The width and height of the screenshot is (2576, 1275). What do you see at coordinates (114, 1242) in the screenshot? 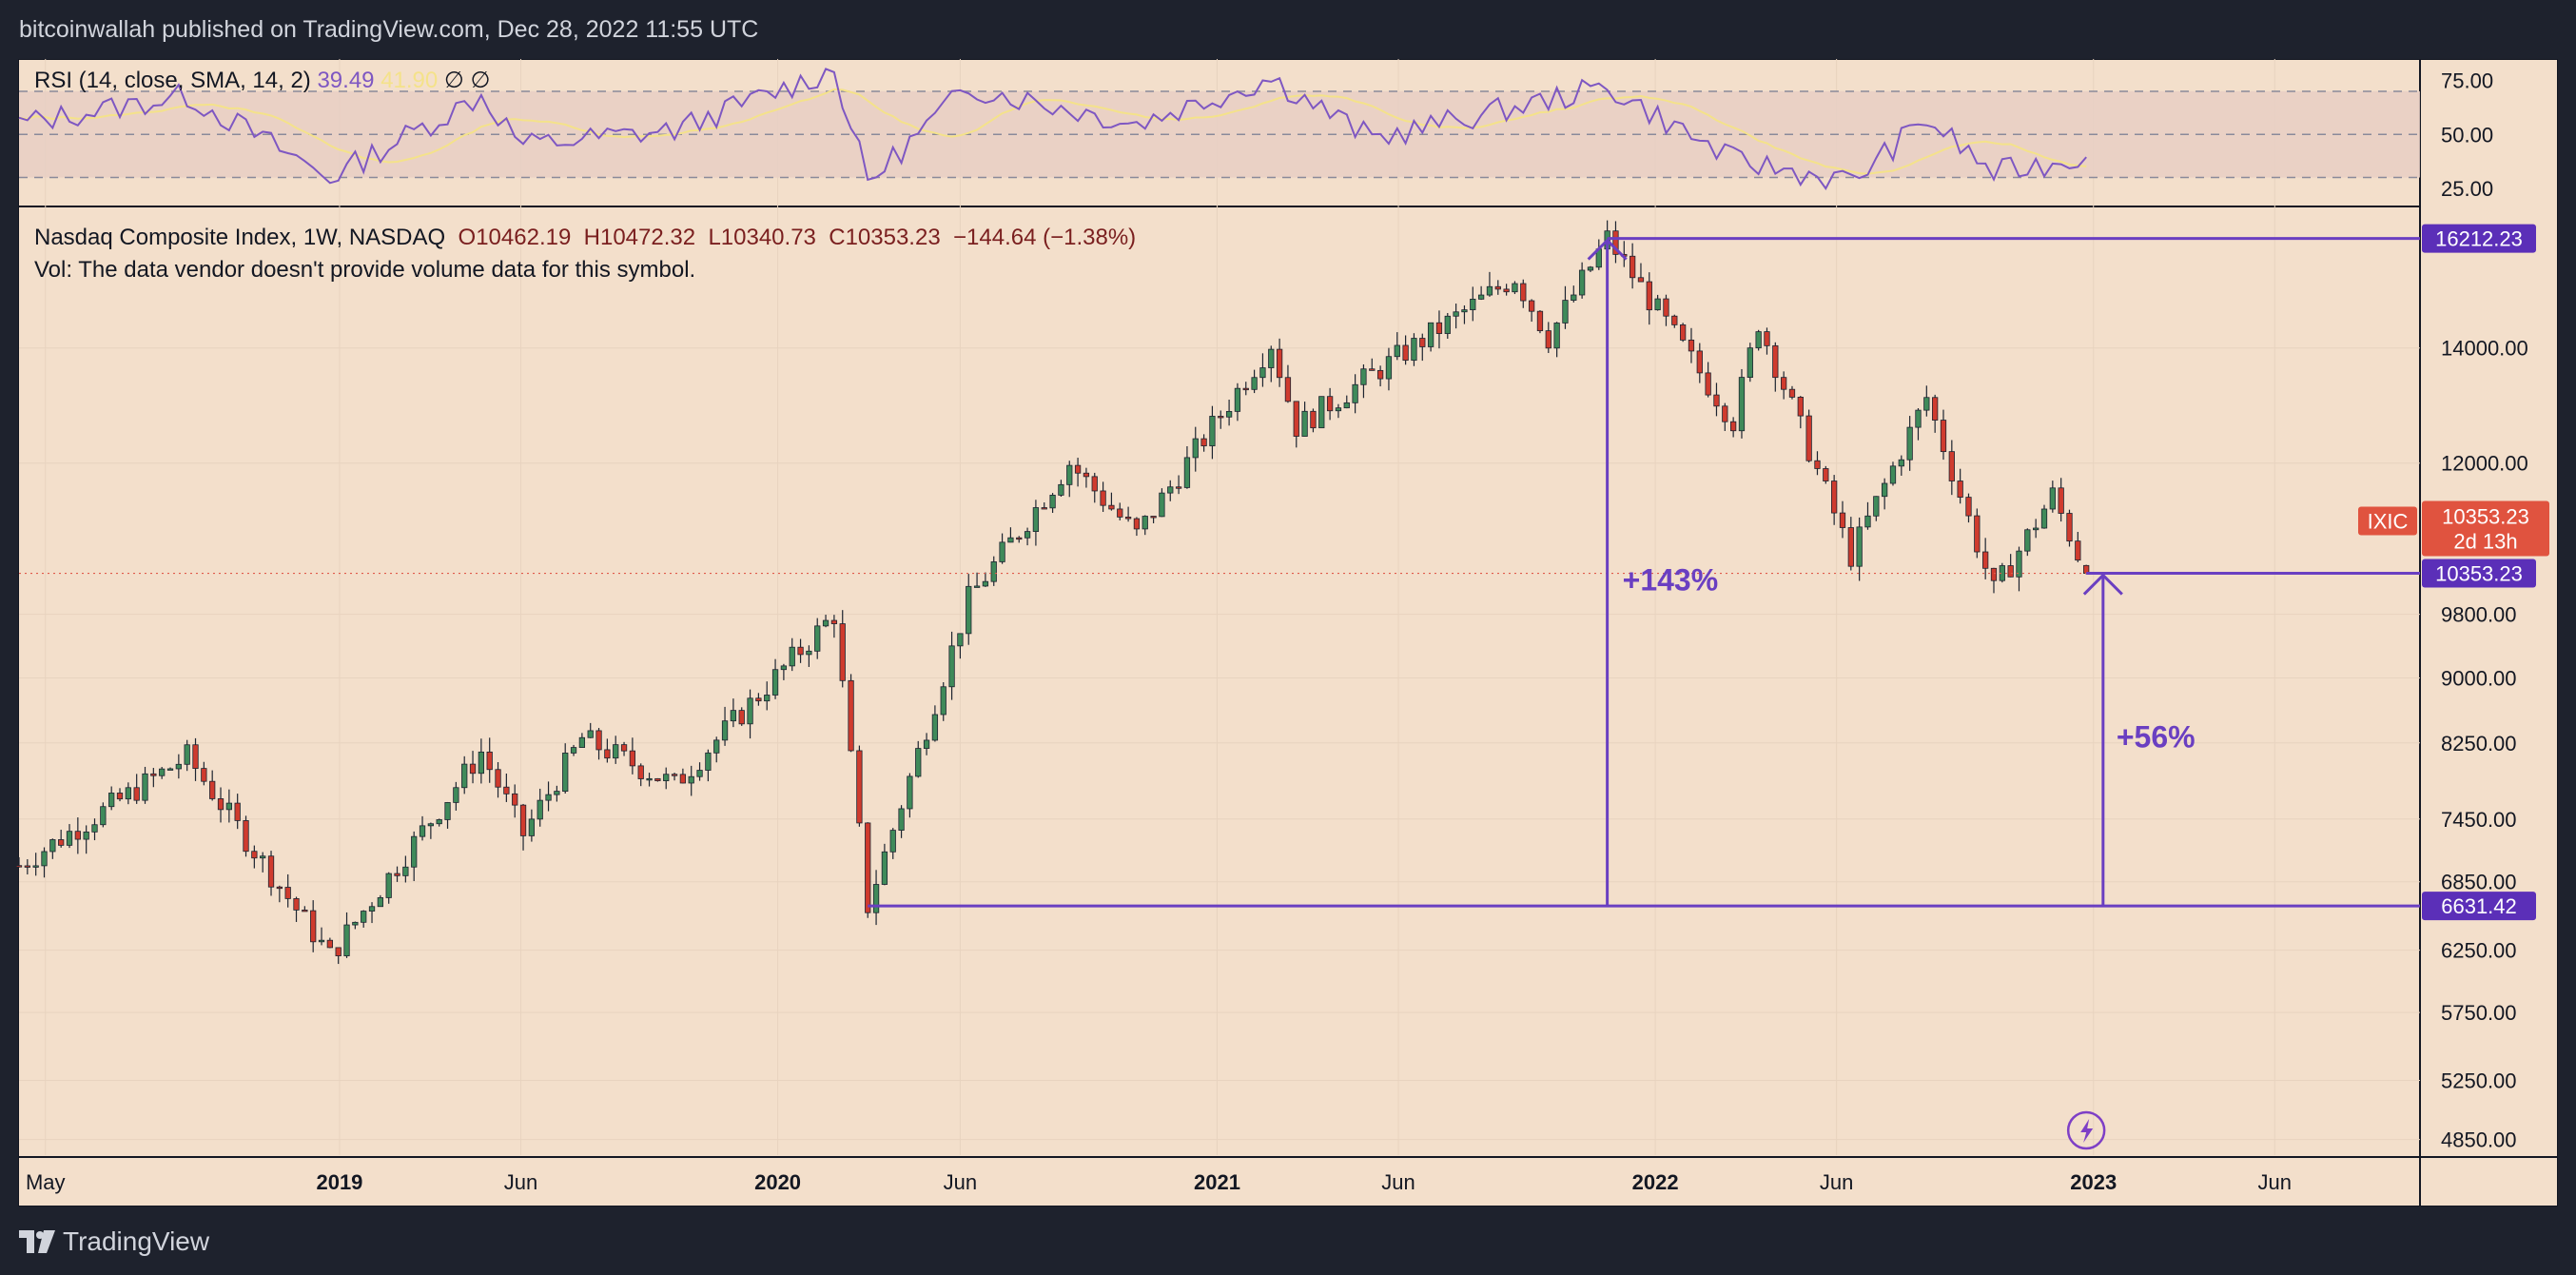
I see `tradingview-logo: TradingView` at bounding box center [114, 1242].